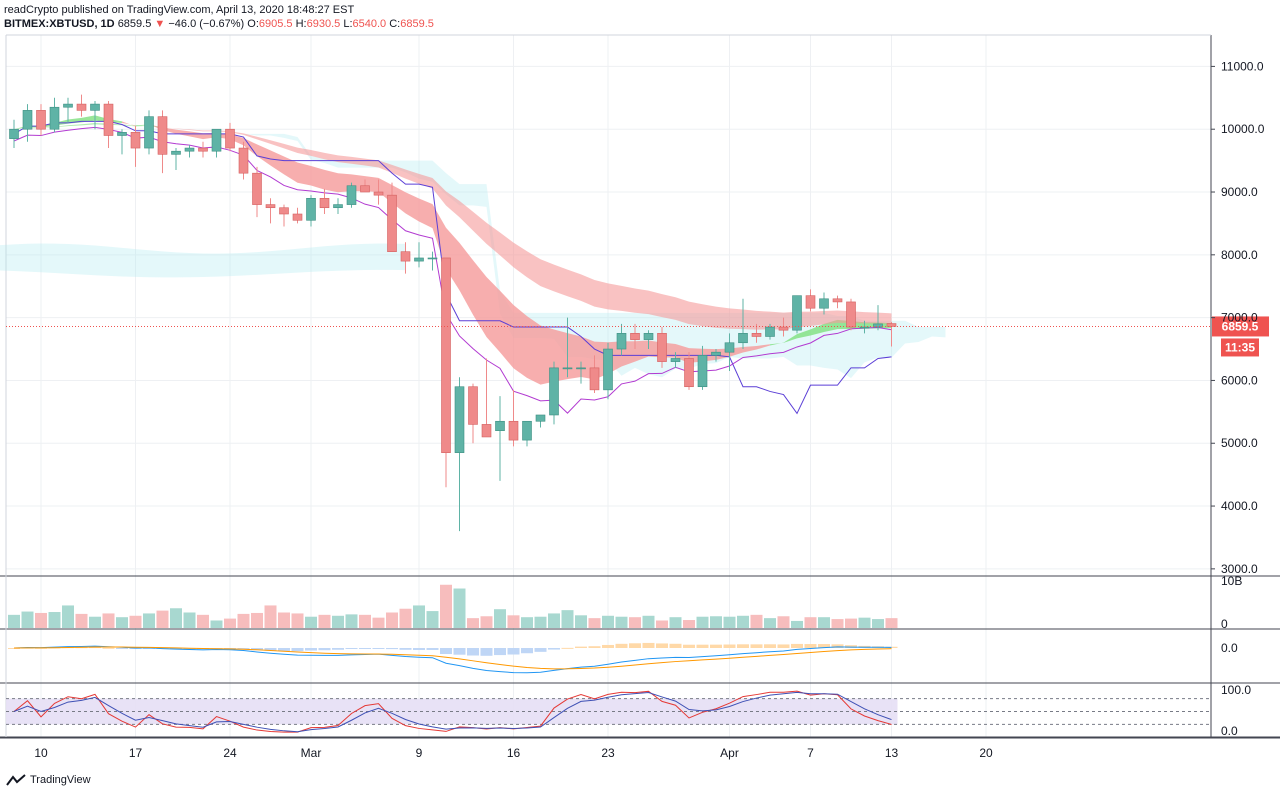  I want to click on volume-tick-label: 0, so click(1224, 624).